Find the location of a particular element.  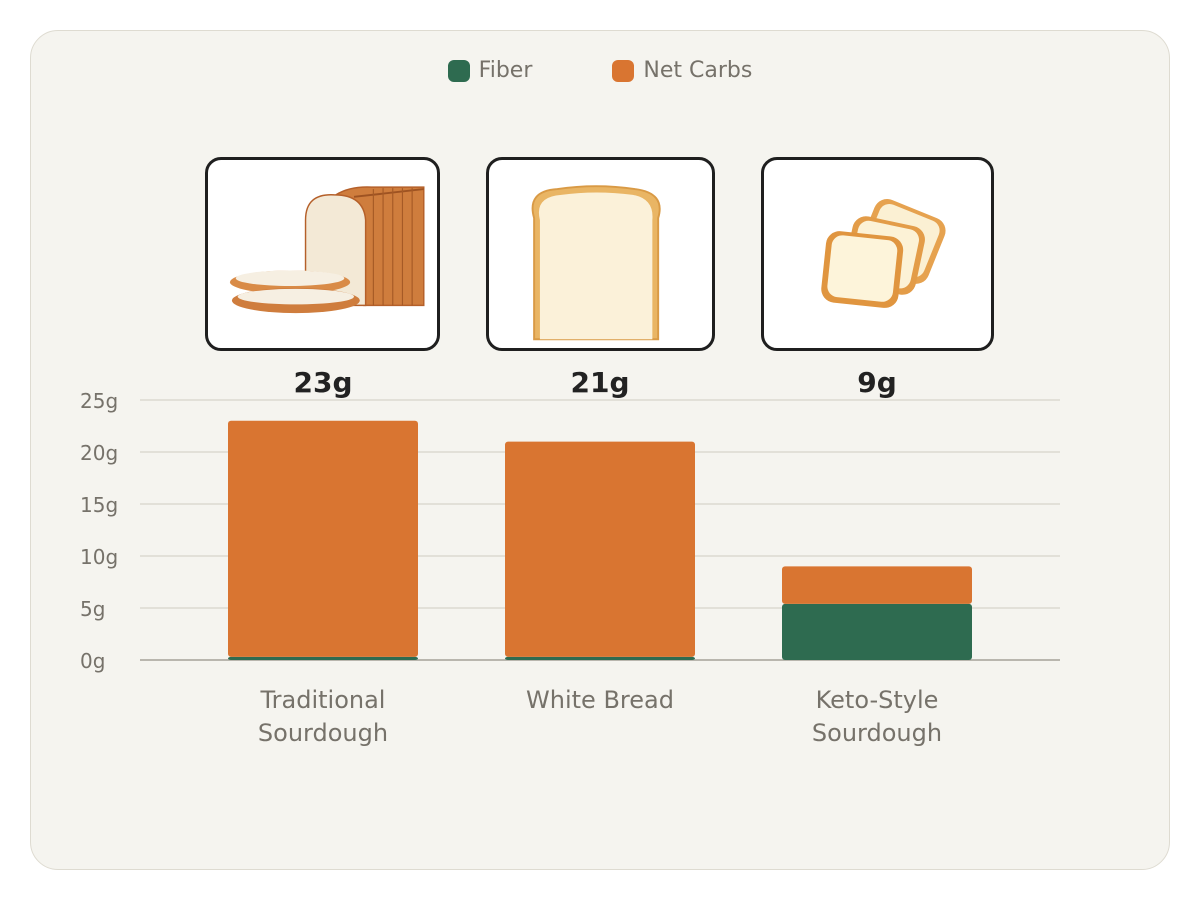

legend-label-fiber: Fiber is located at coordinates (505, 70).